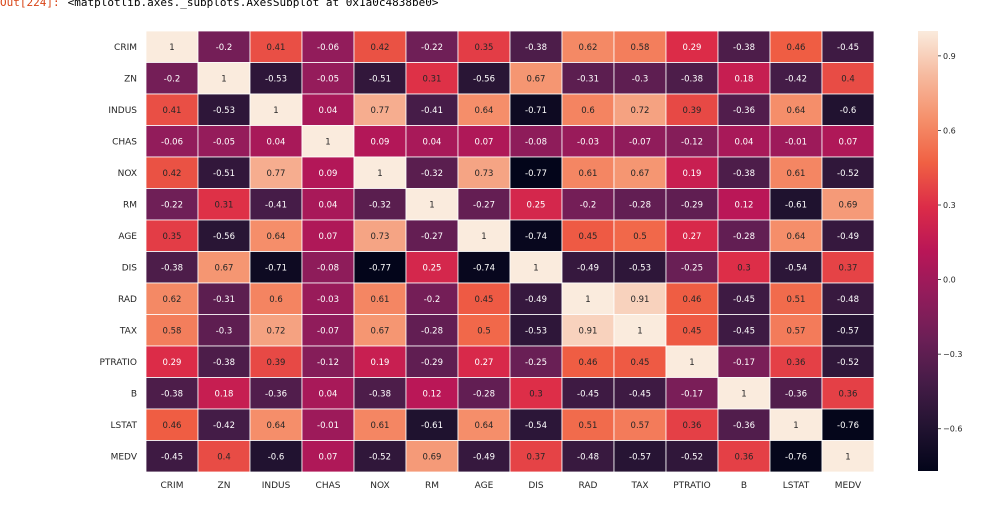 This screenshot has width=997, height=514. Describe the element at coordinates (952, 429) in the screenshot. I see `colorbar-tick-label: −0.6` at that location.